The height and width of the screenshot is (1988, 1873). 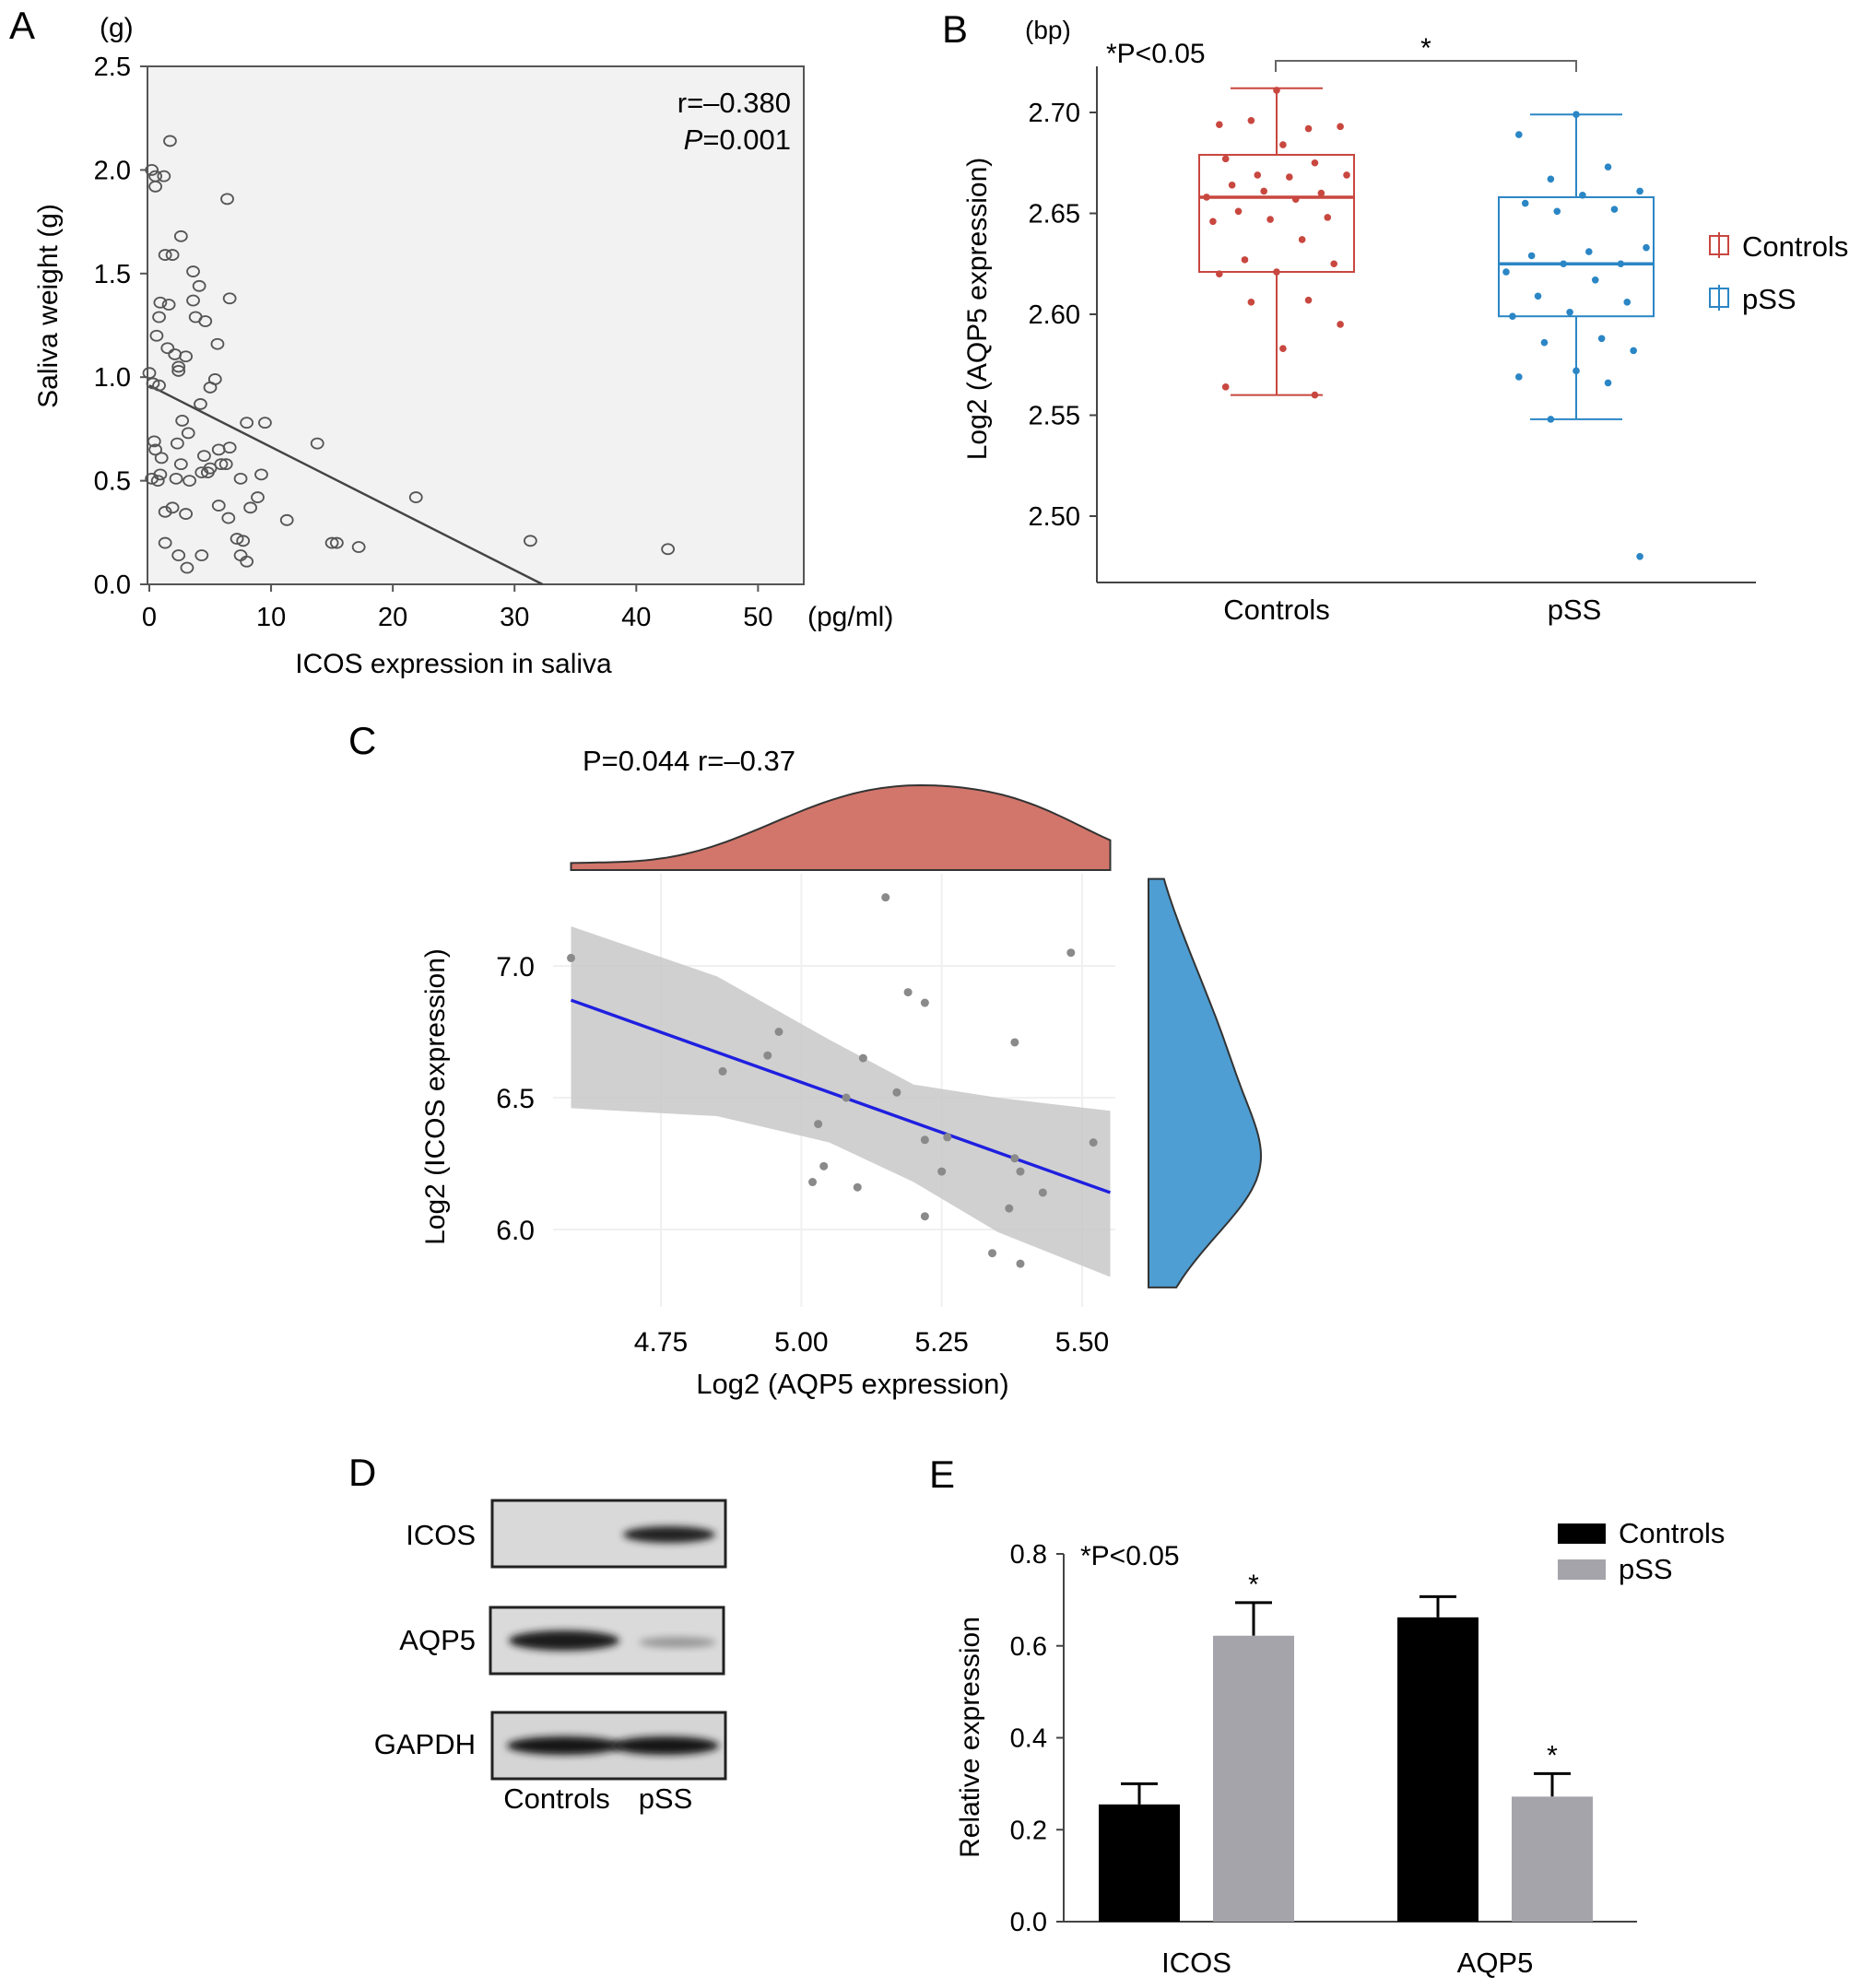 What do you see at coordinates (564, 1746) in the screenshot?
I see `blot-band-gapdh-controls` at bounding box center [564, 1746].